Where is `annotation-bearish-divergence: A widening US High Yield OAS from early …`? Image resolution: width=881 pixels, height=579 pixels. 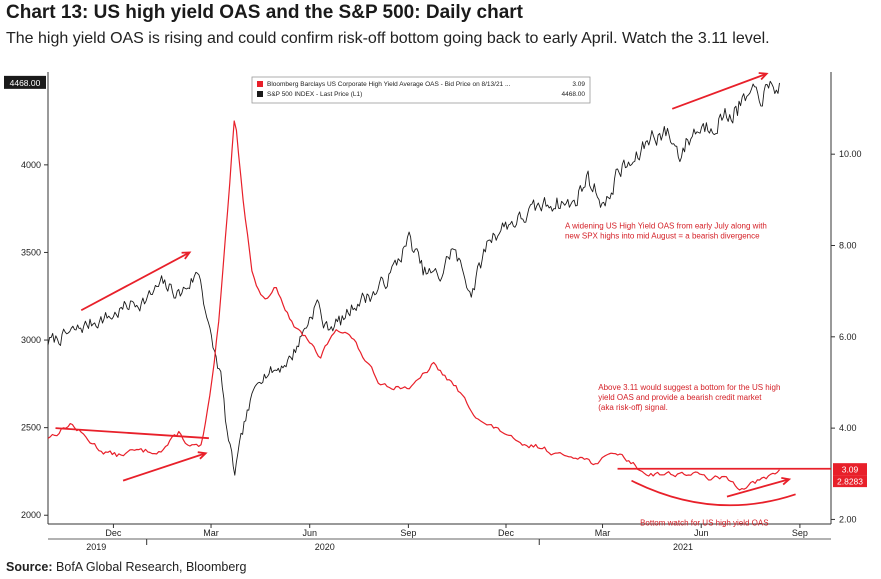 annotation-bearish-divergence: A widening US High Yield OAS from early … is located at coordinates (666, 230).